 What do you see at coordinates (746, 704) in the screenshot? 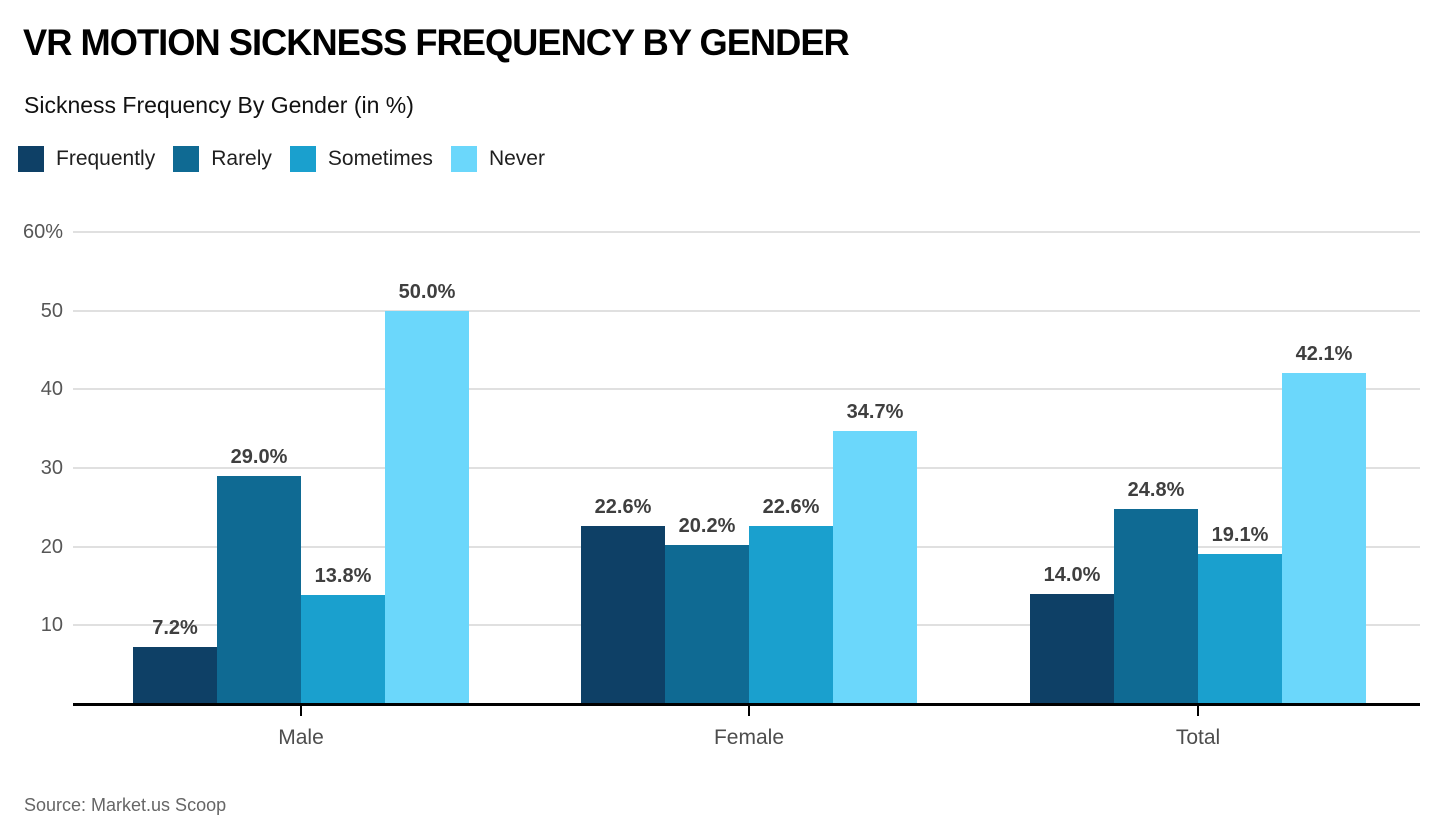
I see `x-axis-line` at bounding box center [746, 704].